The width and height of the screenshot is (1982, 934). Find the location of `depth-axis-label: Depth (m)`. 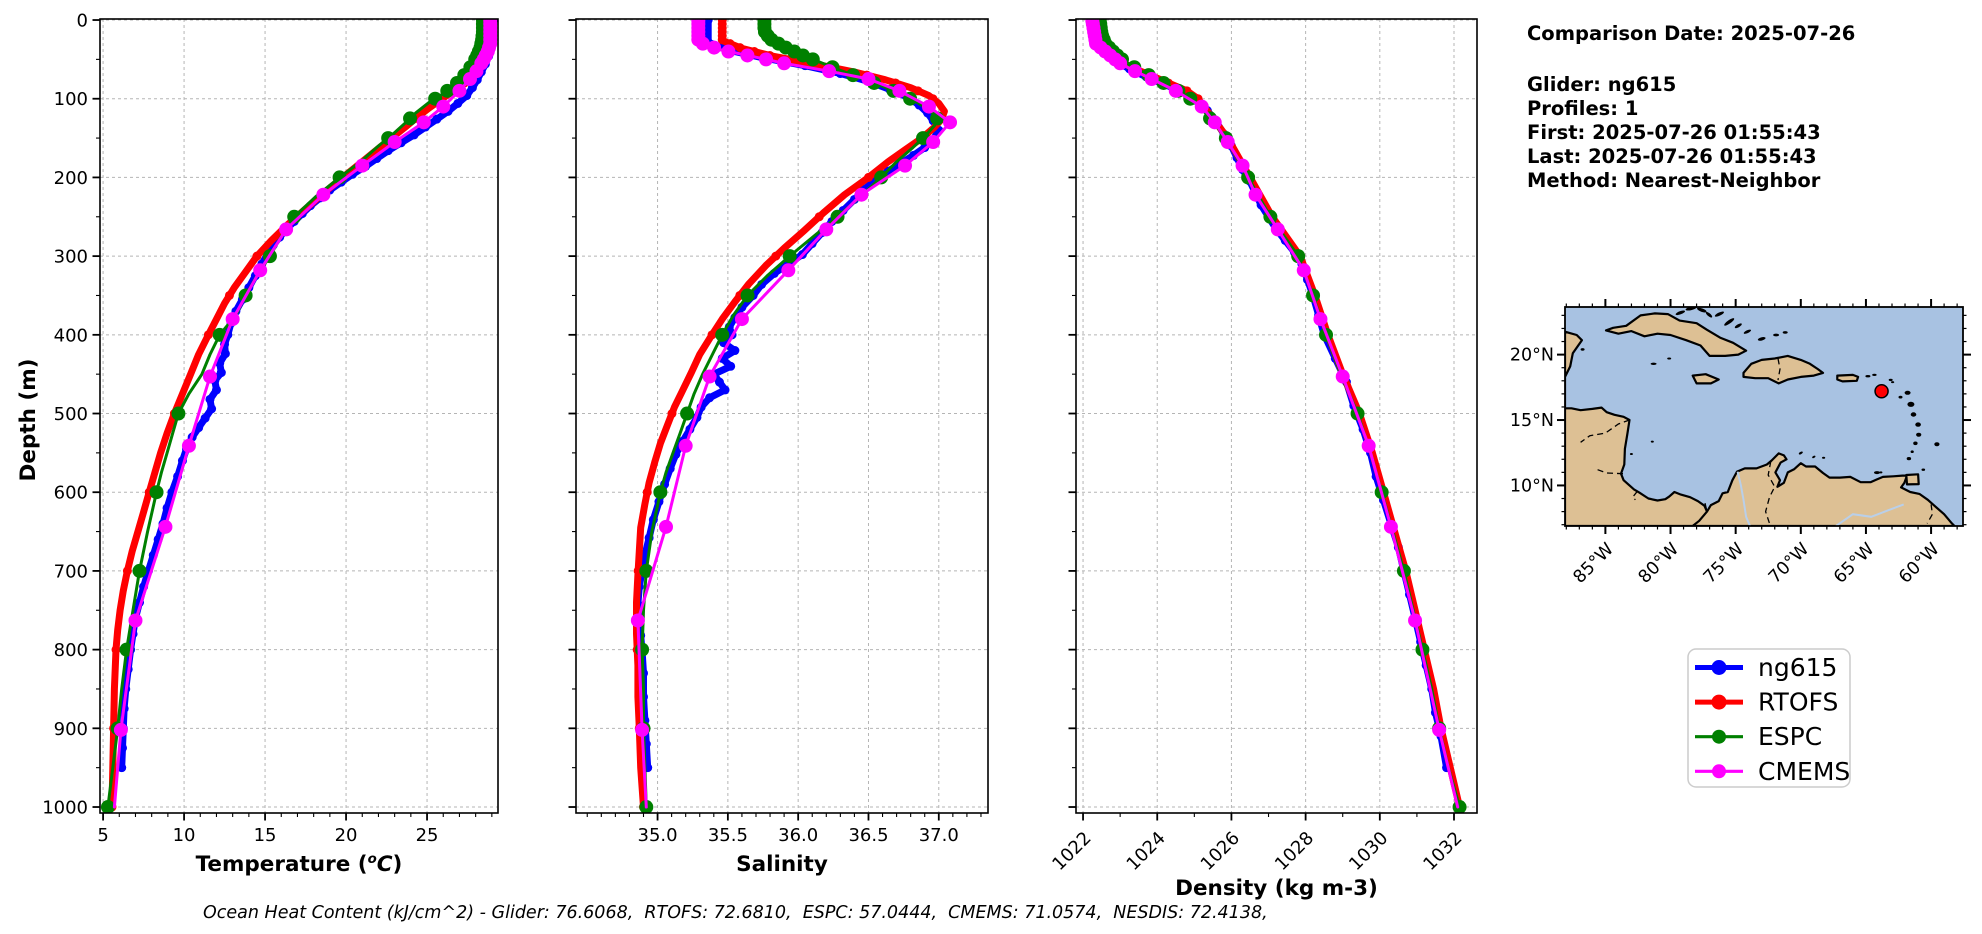

depth-axis-label: Depth (m) is located at coordinates (28, 420).